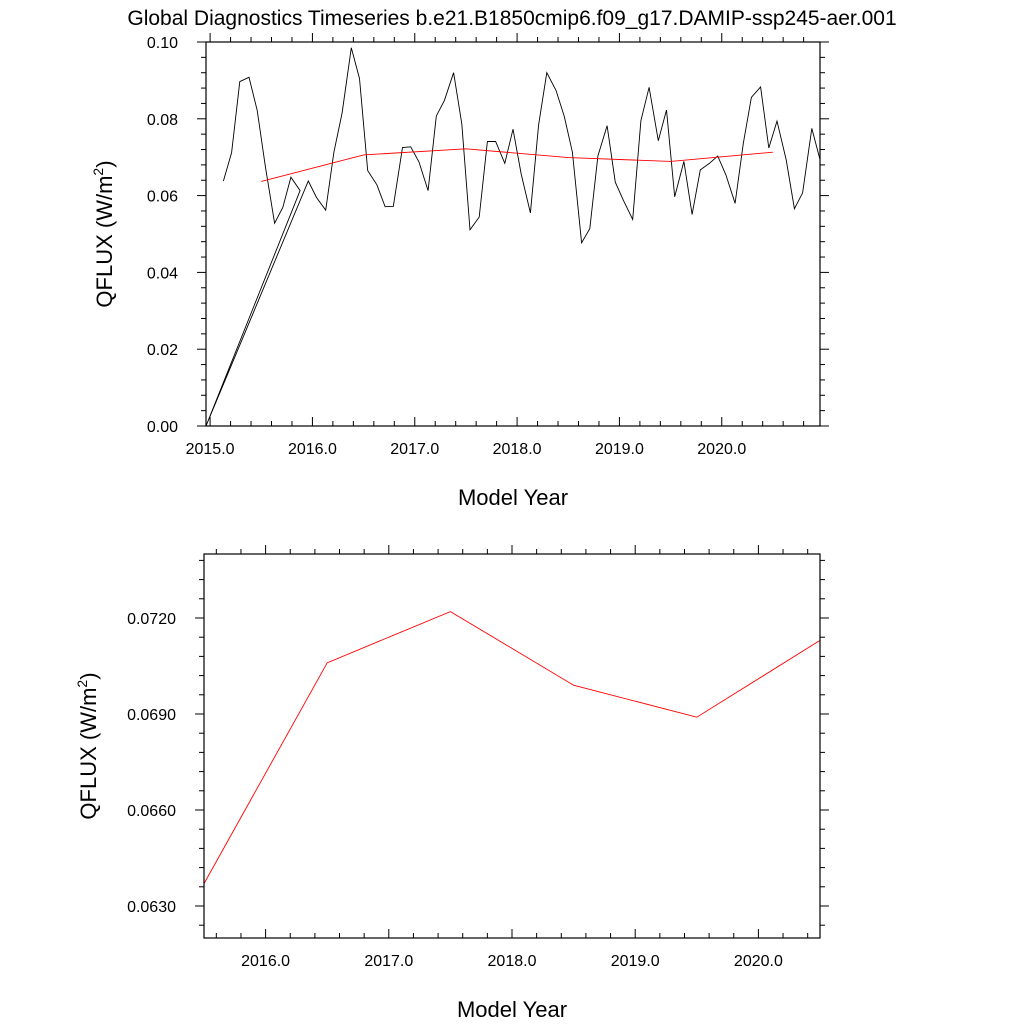 The image size is (1024, 1024). Describe the element at coordinates (517, 449) in the screenshot. I see `top-x-tick-label: 2018.0` at that location.